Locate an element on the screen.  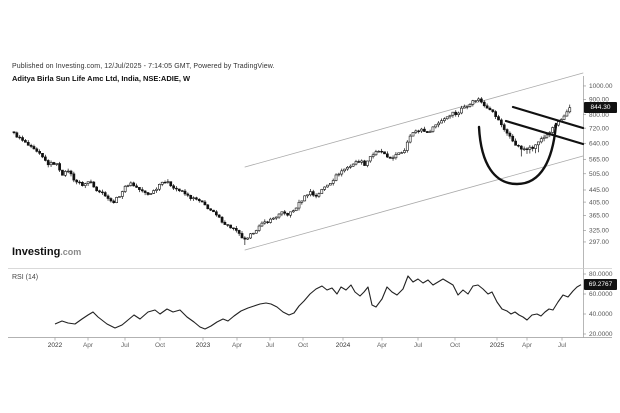
flag-channel-lower-line is located at coordinates (544, 132).